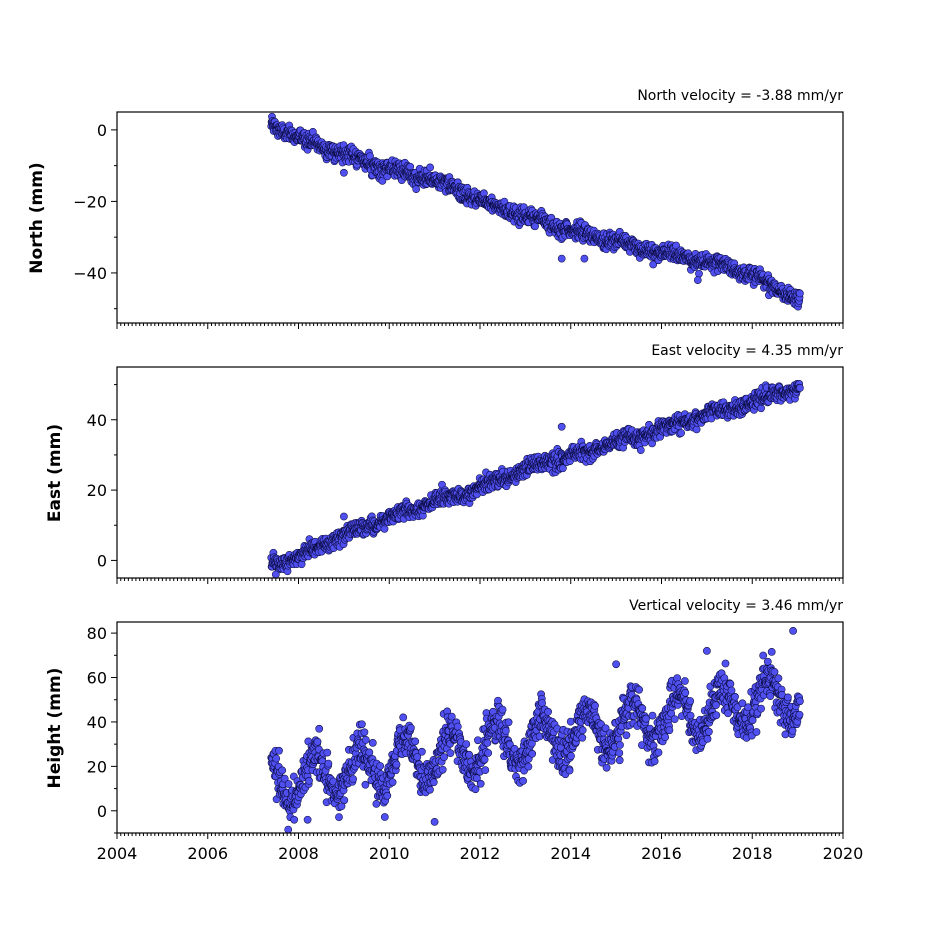 This screenshot has height=937, width=937. I want to click on y-tick-label: −40, so click(90, 273).